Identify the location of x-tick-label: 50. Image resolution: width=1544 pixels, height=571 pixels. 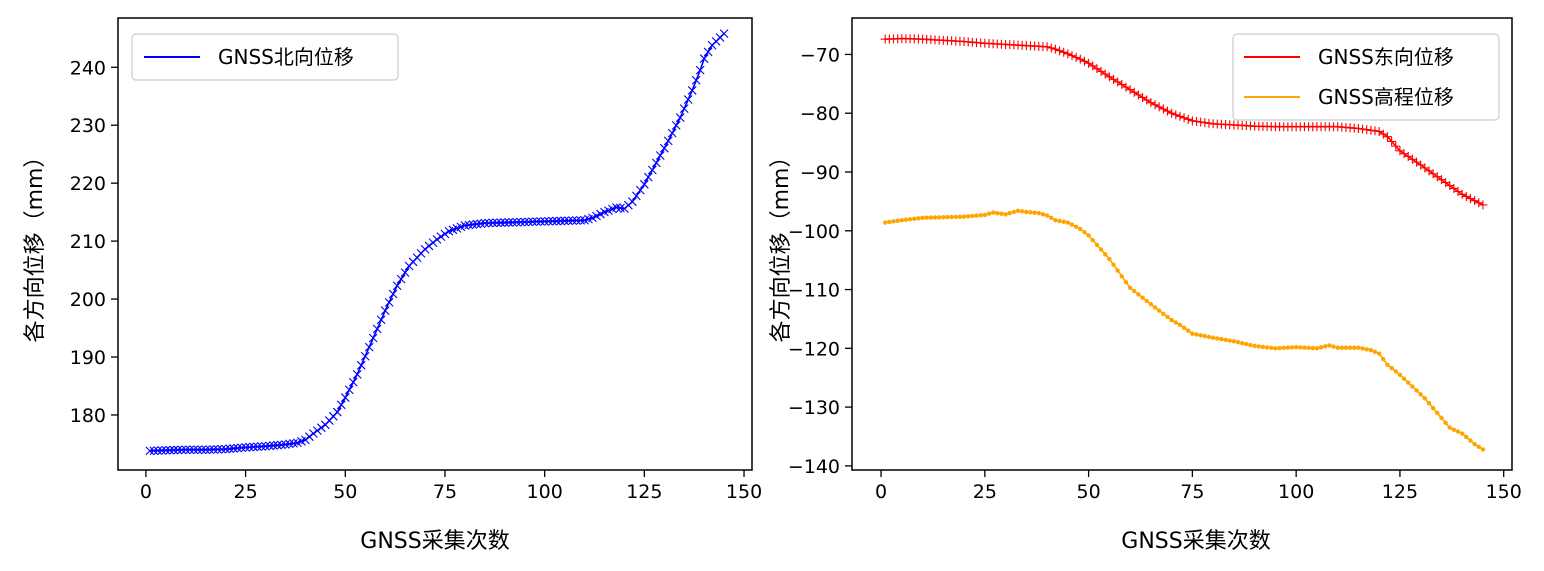
(1089, 492).